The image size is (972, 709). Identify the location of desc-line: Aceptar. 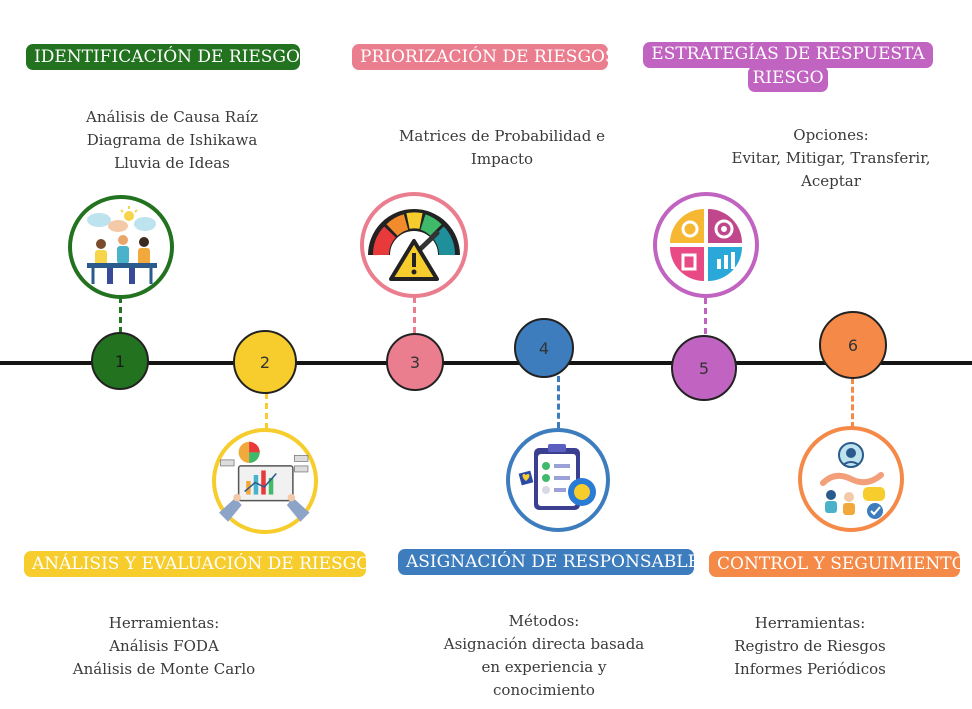
(831, 181).